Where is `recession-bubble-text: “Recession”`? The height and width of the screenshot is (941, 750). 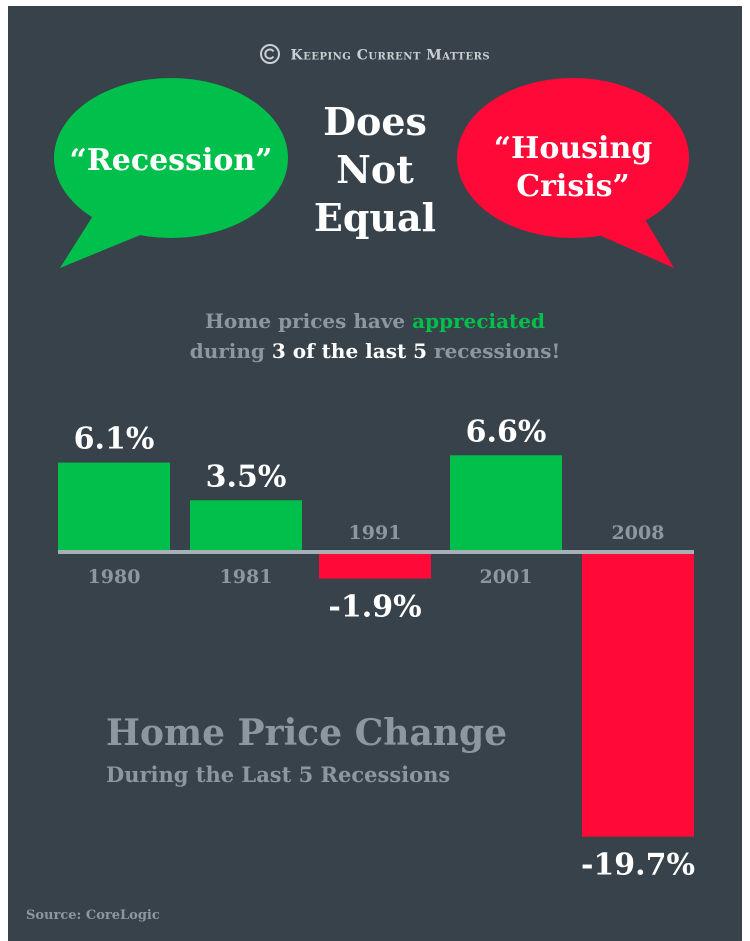
recession-bubble-text: “Recession” is located at coordinates (171, 161).